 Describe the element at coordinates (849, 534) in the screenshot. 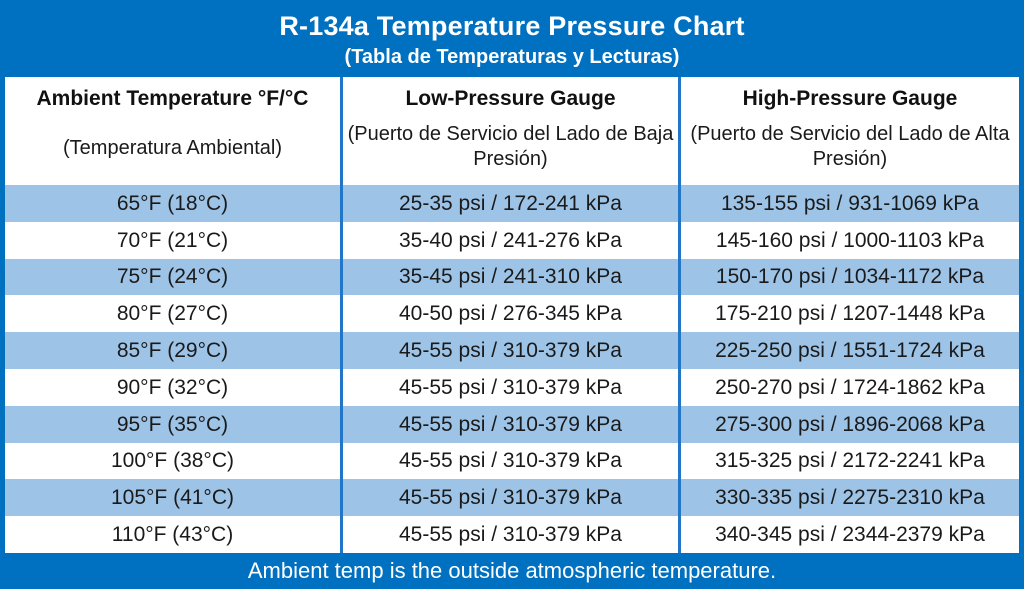

I see `high-pressure-cell: 340-345 psi / 2344-2379 kPa` at that location.